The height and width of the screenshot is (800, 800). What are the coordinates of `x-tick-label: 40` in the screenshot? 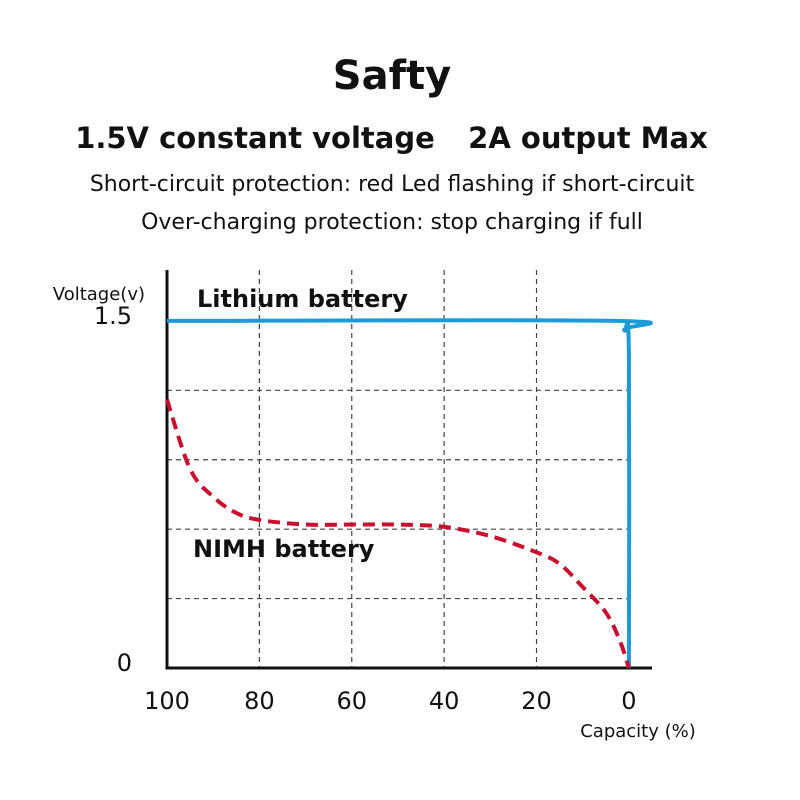 It's located at (444, 701).